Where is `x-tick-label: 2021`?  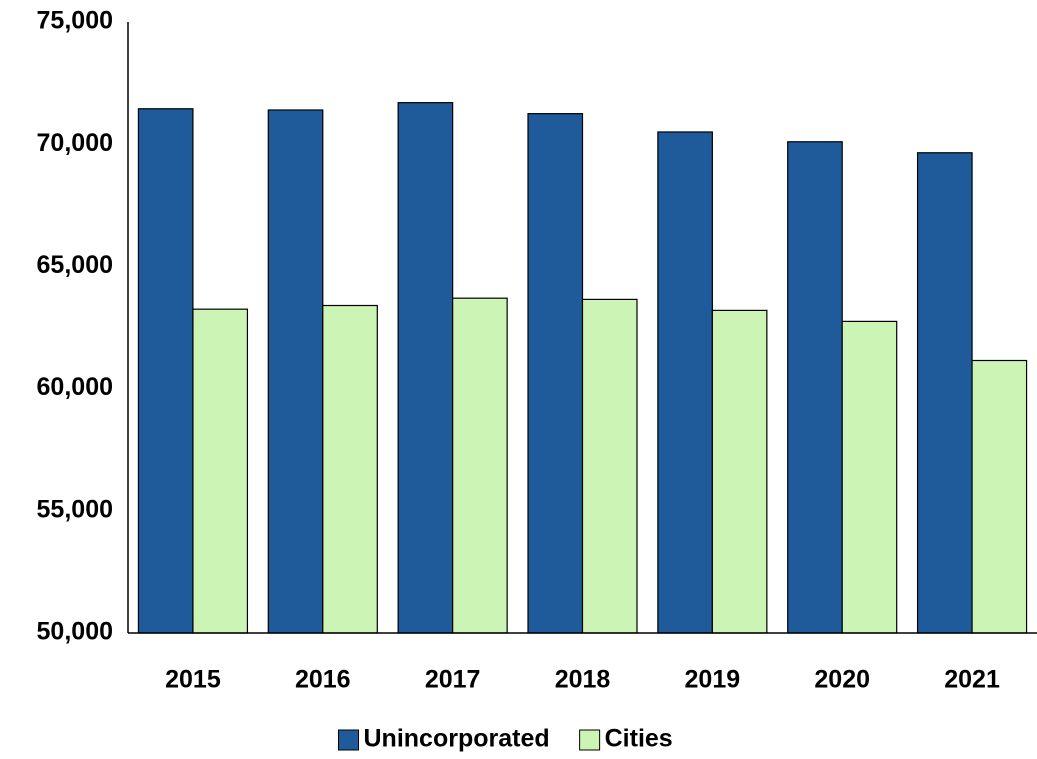 x-tick-label: 2021 is located at coordinates (972, 680).